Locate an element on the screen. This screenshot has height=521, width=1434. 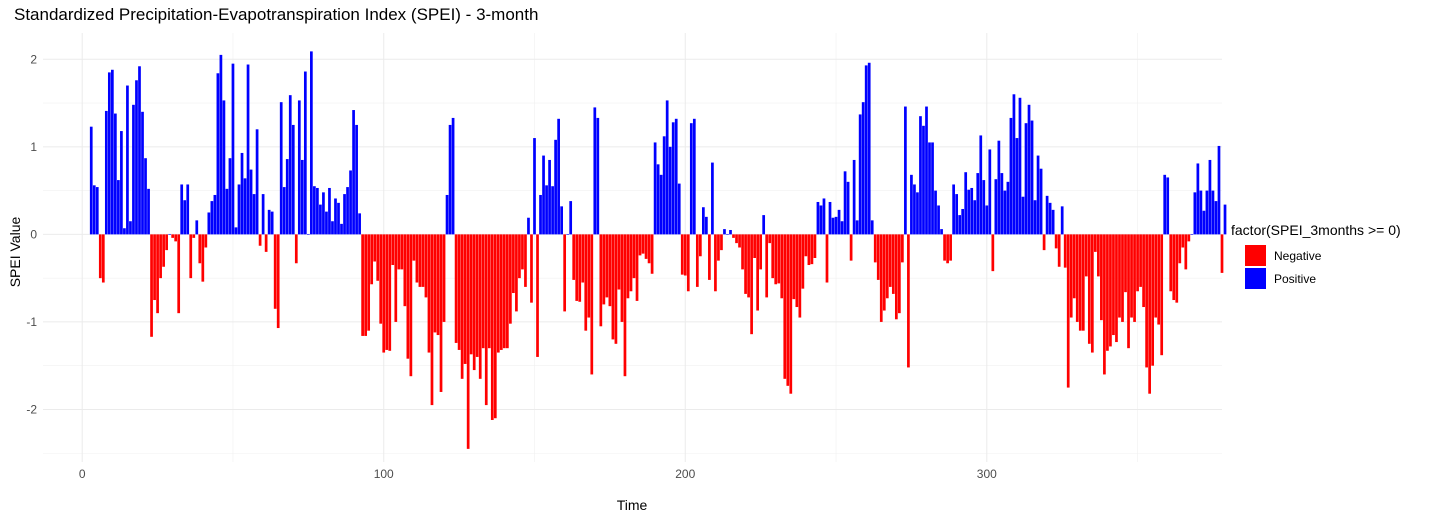
y-tick-label: -2 is located at coordinates (31, 409).